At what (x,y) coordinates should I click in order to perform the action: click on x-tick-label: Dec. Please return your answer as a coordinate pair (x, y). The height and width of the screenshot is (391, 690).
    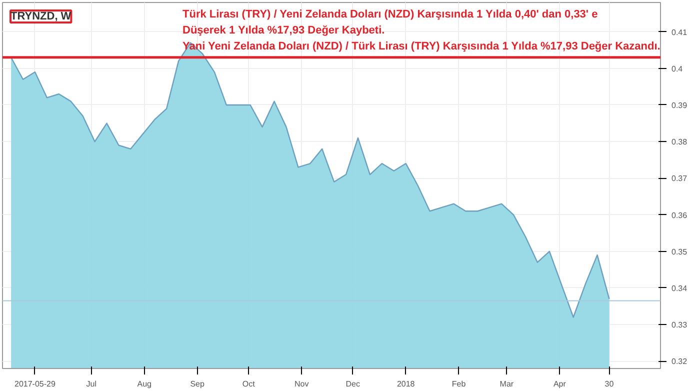
    Looking at the image, I should click on (353, 384).